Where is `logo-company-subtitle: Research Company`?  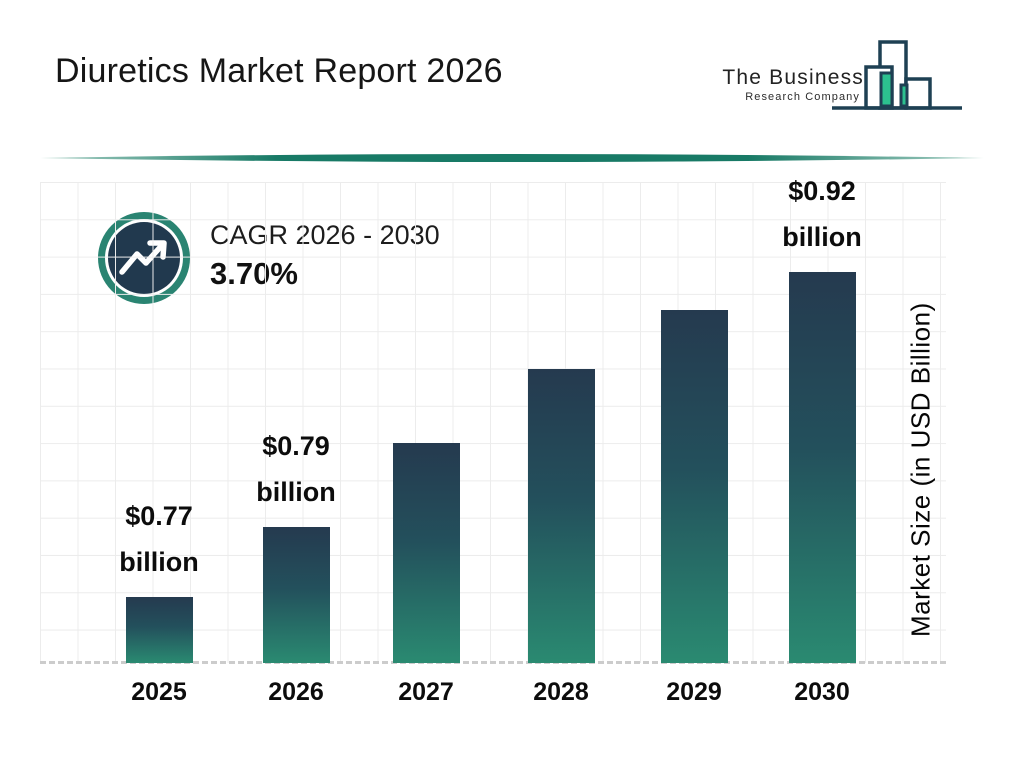
logo-company-subtitle: Research Company is located at coordinates (802, 97).